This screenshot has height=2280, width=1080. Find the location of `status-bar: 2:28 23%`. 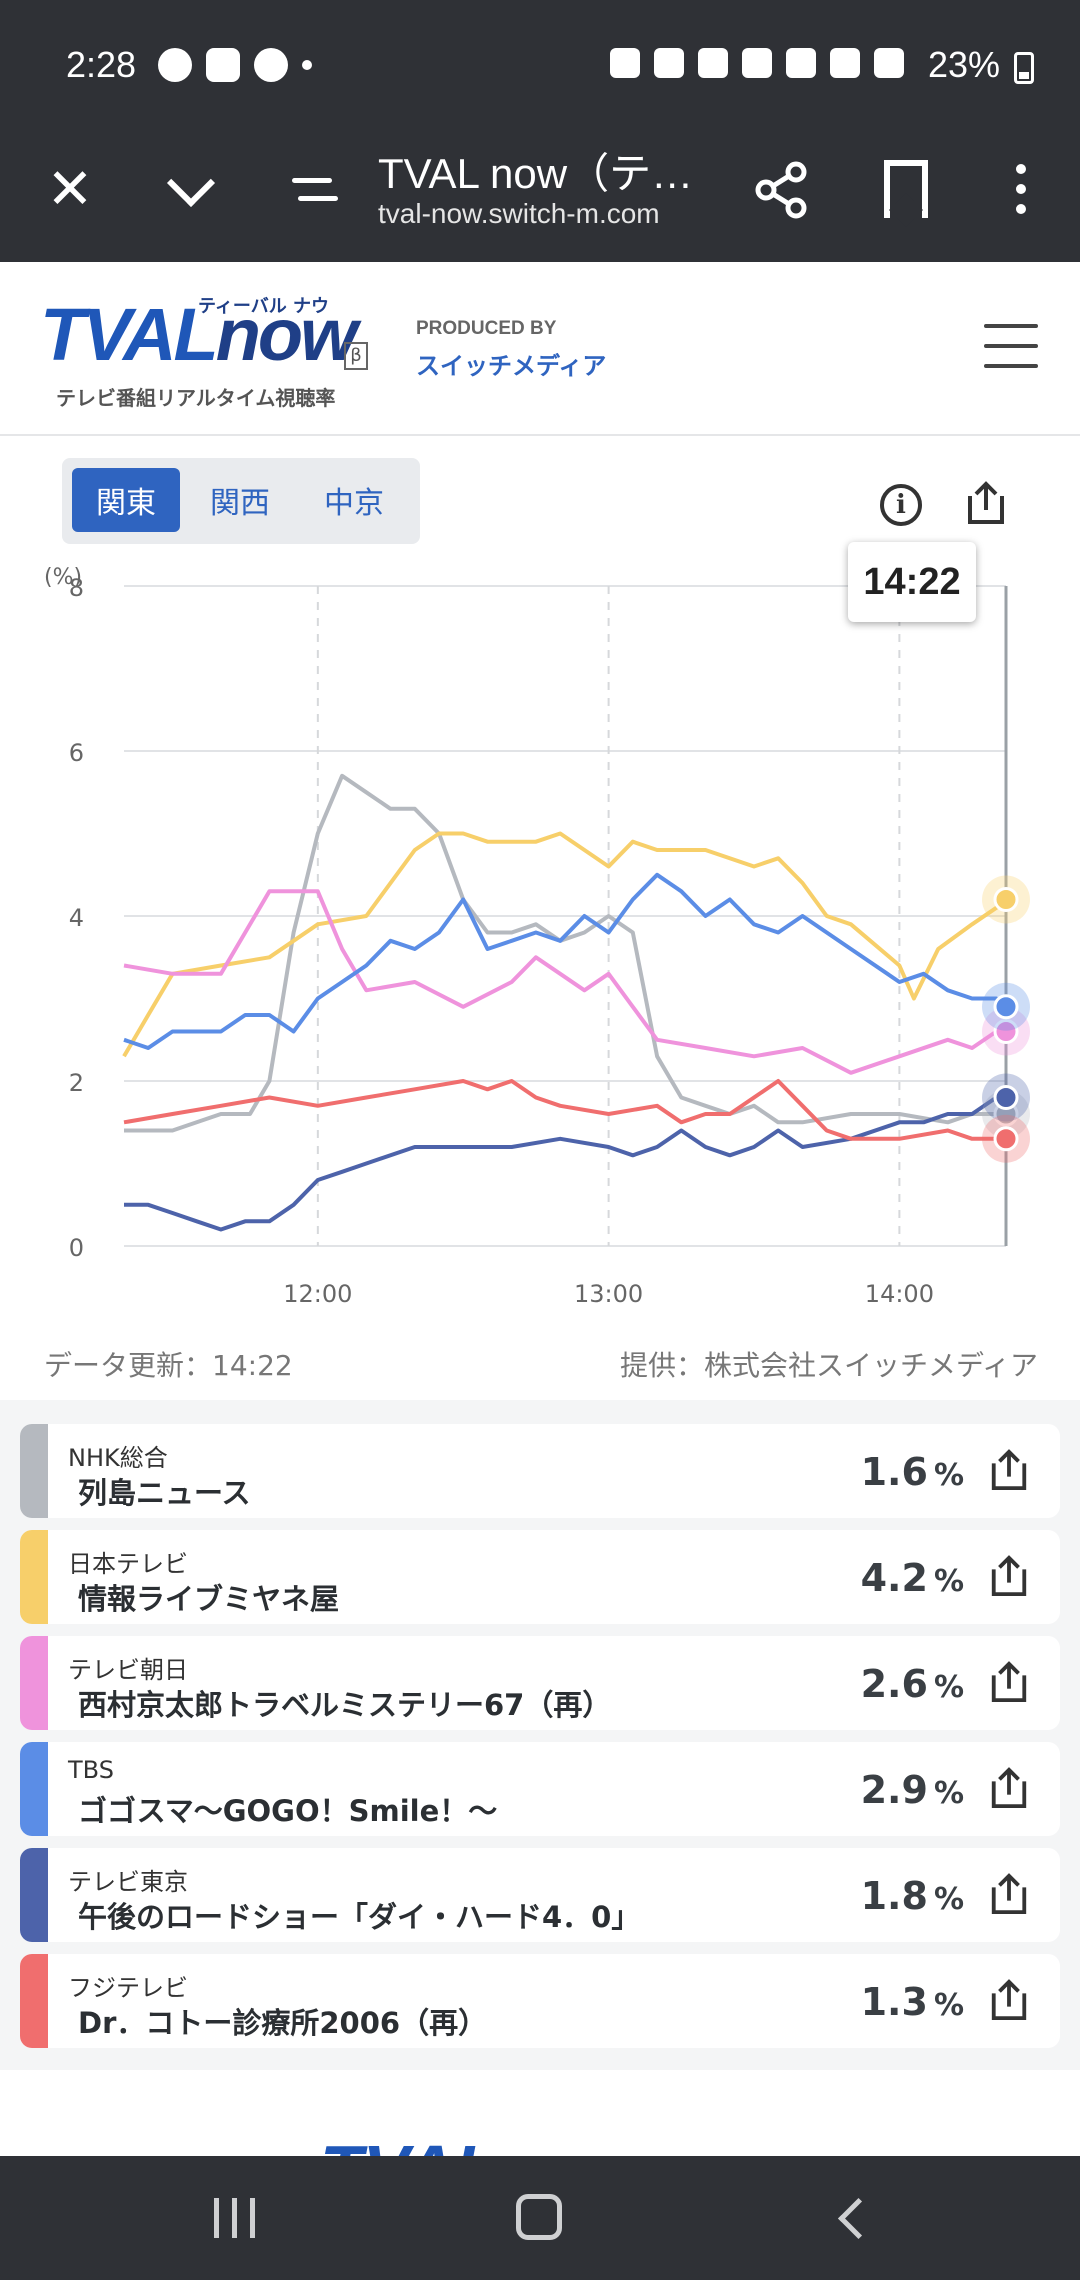

status-bar: 2:28 23% is located at coordinates (540, 60).